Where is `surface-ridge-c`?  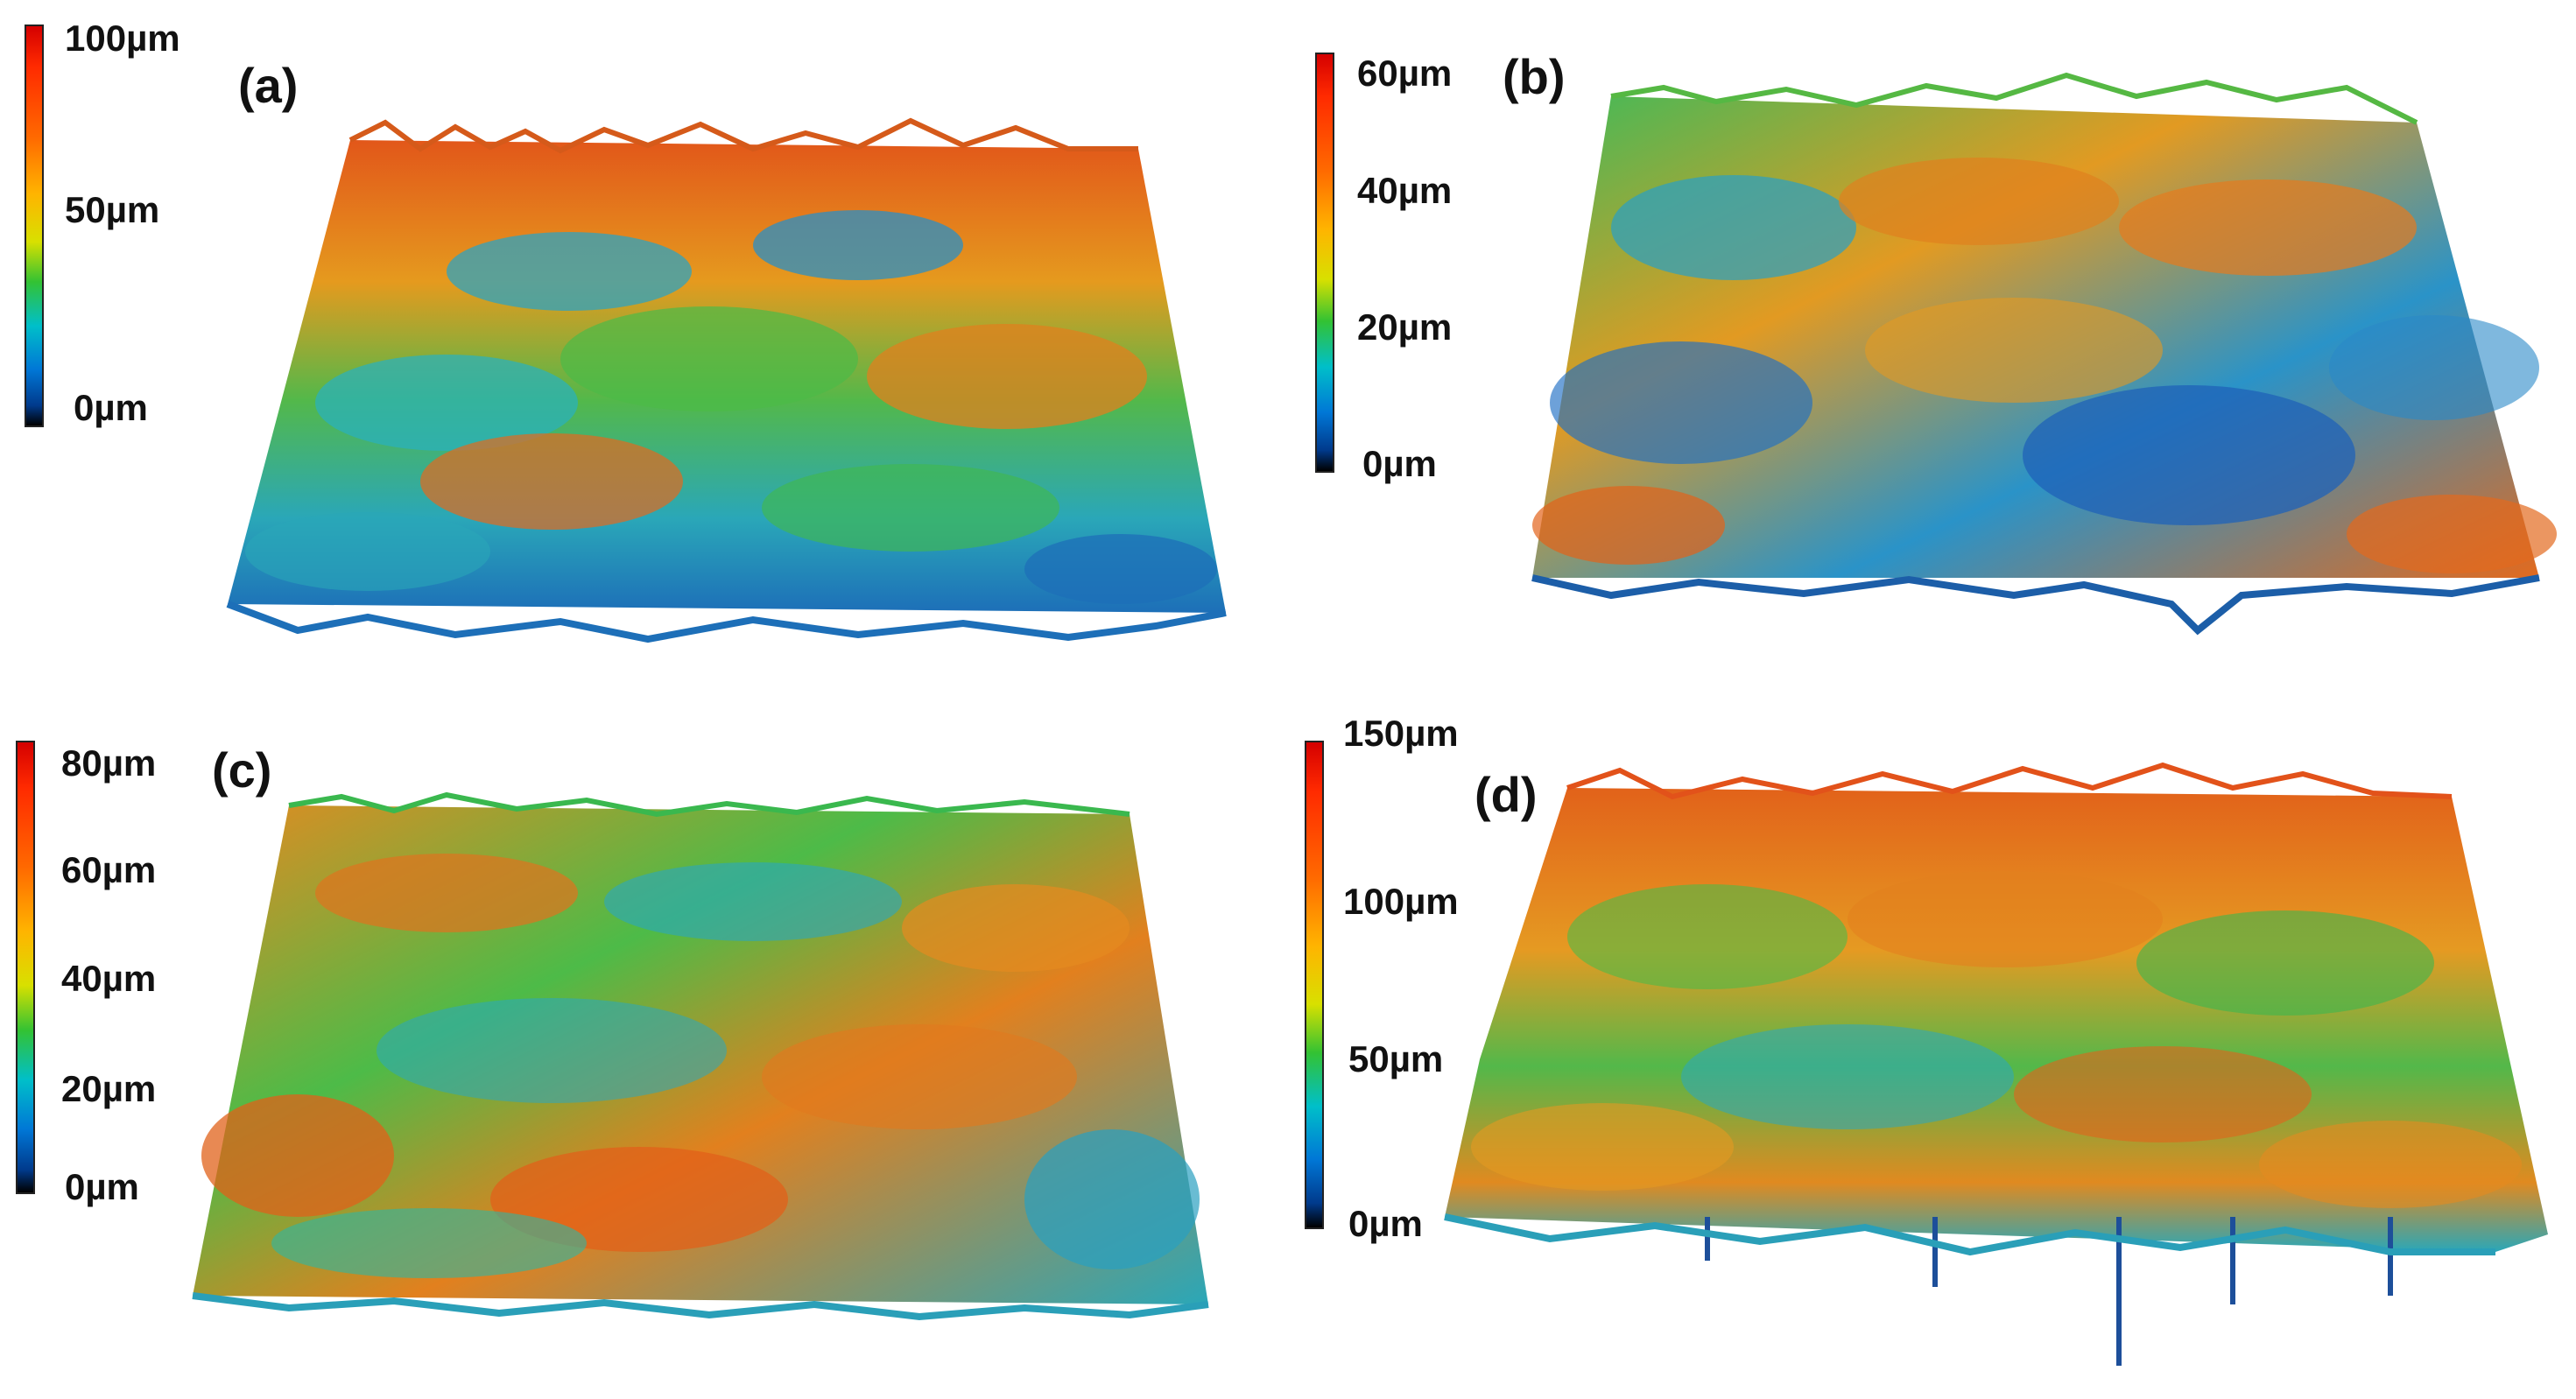 surface-ridge-c is located at coordinates (709, 804).